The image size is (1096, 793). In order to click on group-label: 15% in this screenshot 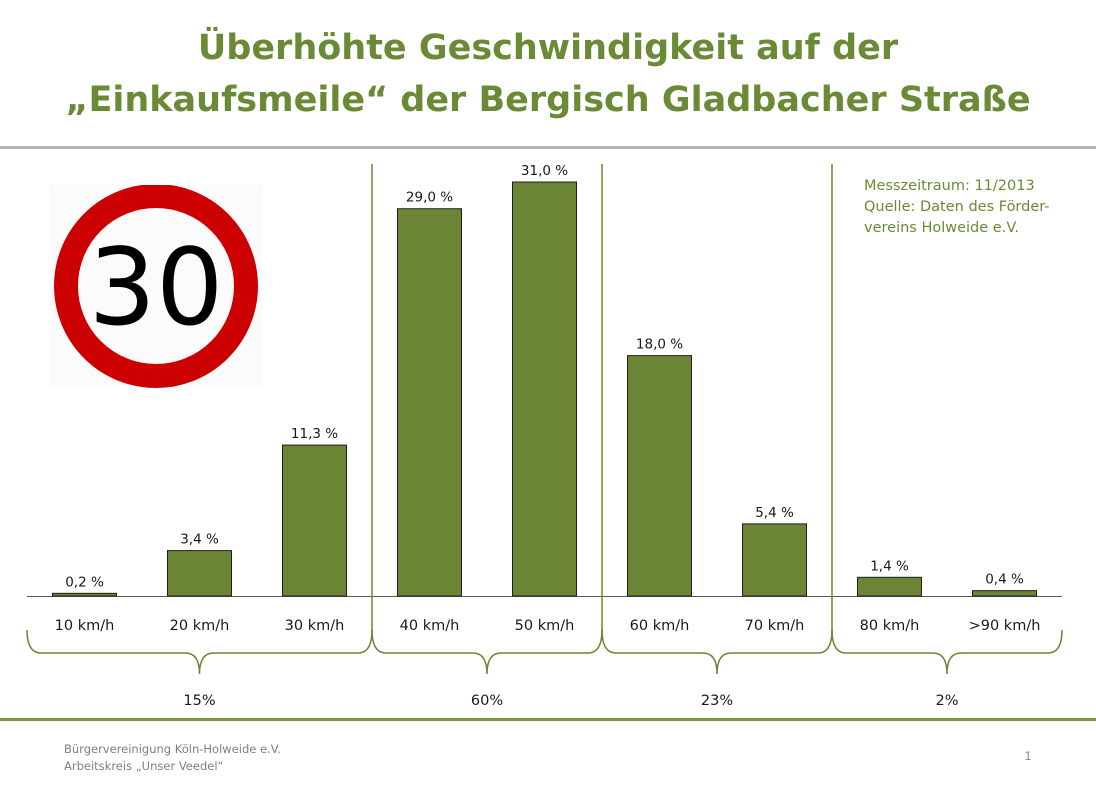, I will do `click(199, 701)`.